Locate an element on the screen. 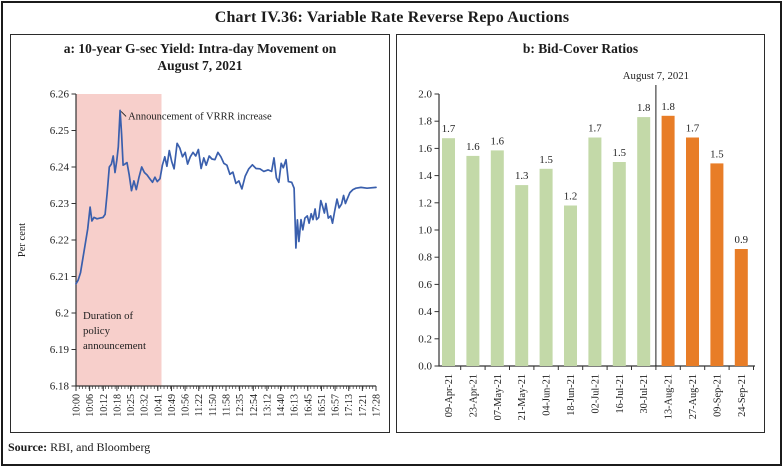  x-tick-label: 18-Jun-21 is located at coordinates (571, 395).